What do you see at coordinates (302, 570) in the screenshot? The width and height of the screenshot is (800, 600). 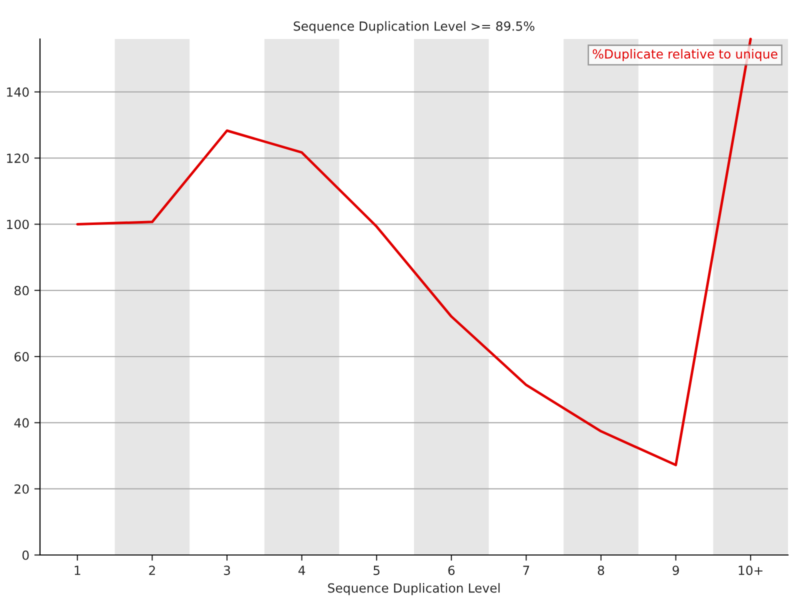 I see `x-tick-label: 4` at bounding box center [302, 570].